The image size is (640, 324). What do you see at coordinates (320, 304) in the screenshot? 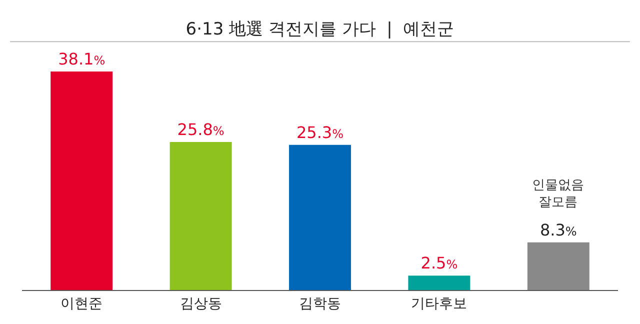
I see `x-tick-label: 김학동` at bounding box center [320, 304].